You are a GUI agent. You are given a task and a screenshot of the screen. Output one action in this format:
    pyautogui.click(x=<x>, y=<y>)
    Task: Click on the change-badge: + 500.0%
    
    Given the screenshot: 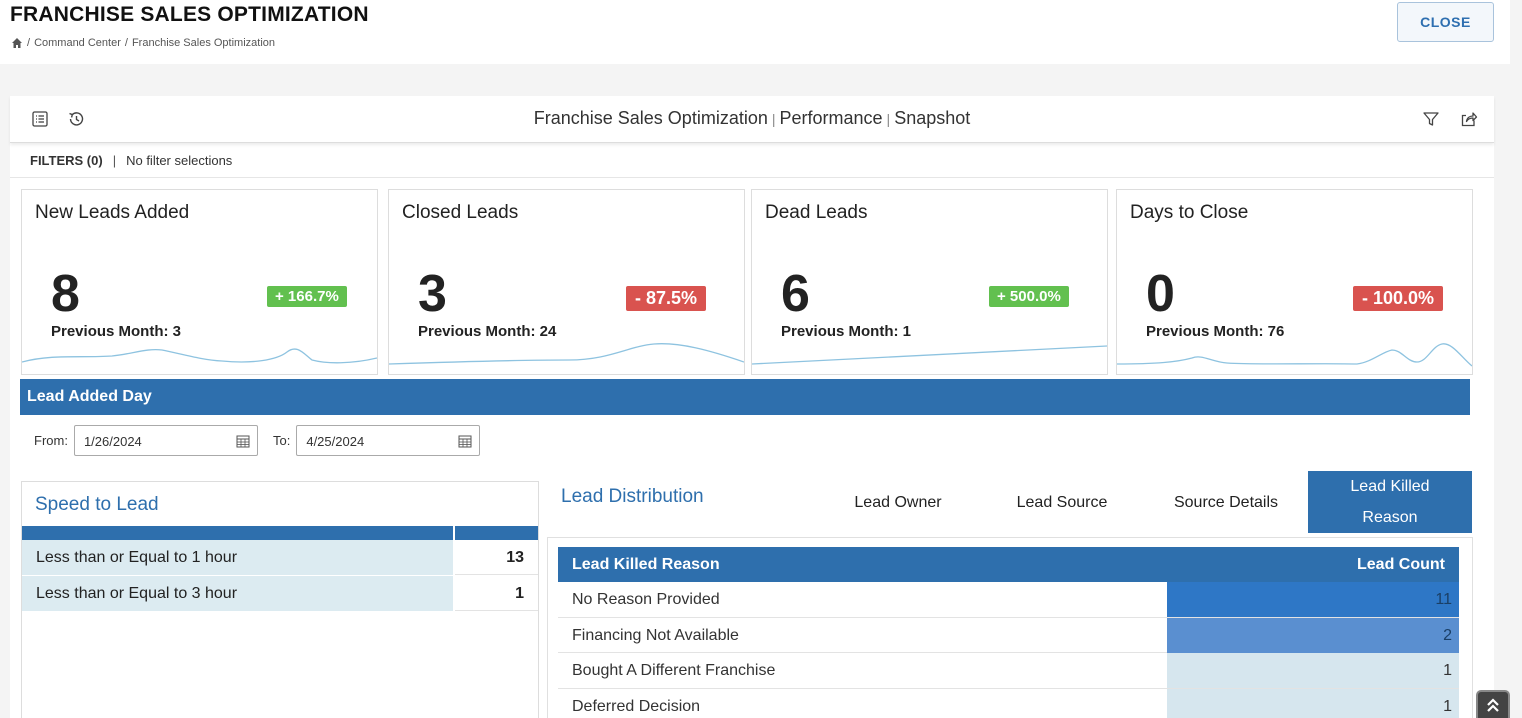 What is the action you would take?
    pyautogui.click(x=1029, y=296)
    